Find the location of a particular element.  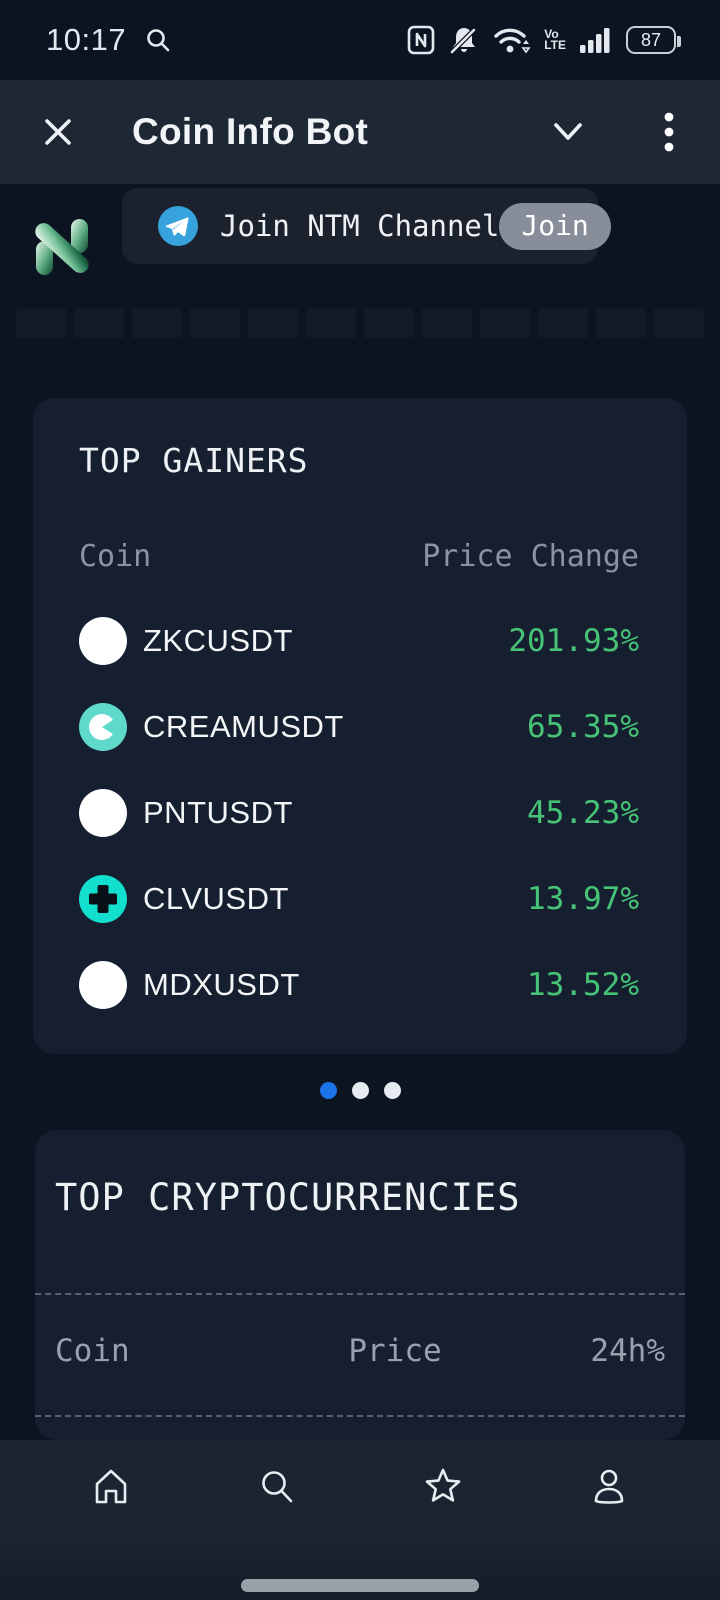

bot-avatar is located at coordinates (62, 247).